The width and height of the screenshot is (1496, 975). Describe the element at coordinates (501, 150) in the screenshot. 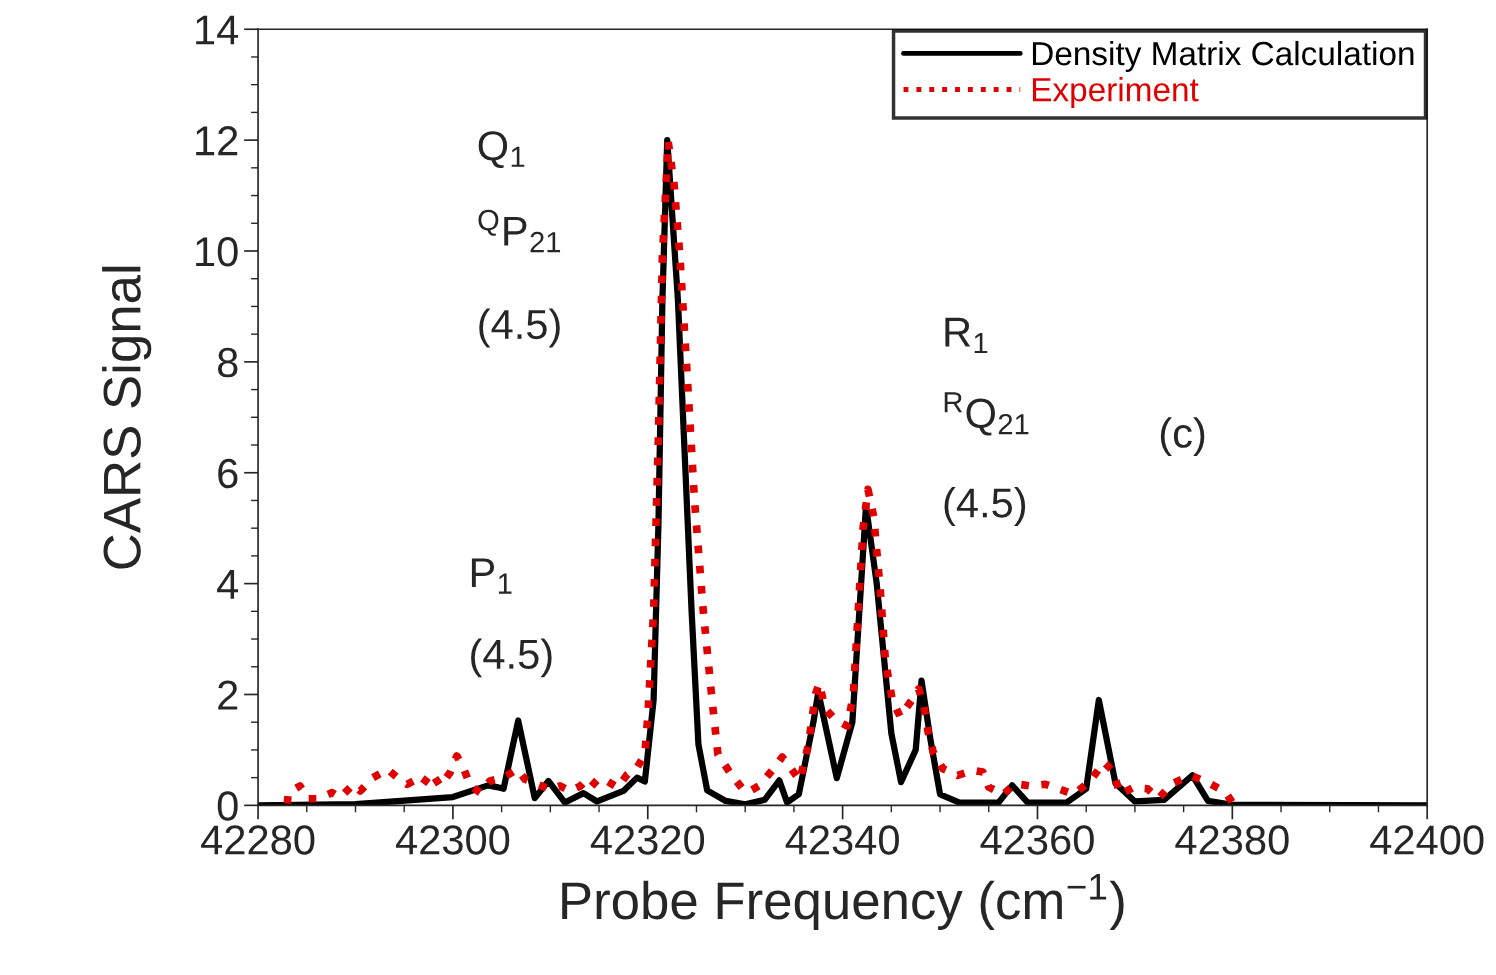

I see `annotation: Q$_{1}$` at that location.